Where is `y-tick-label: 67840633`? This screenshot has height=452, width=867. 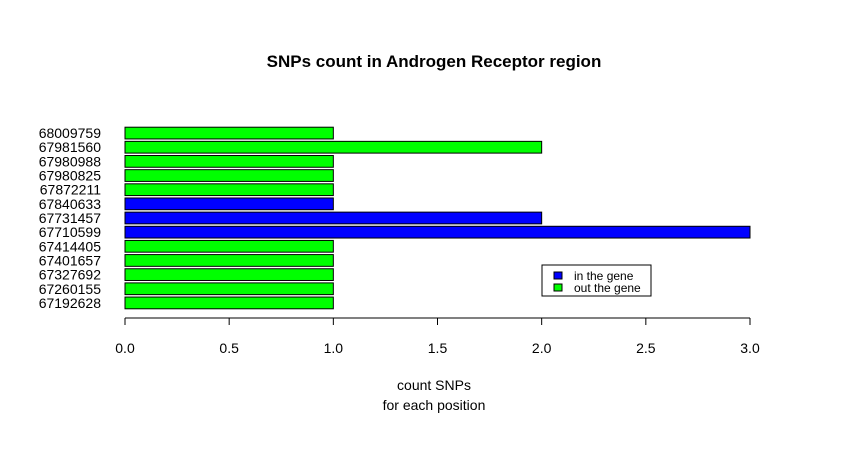
y-tick-label: 67840633 is located at coordinates (70, 204).